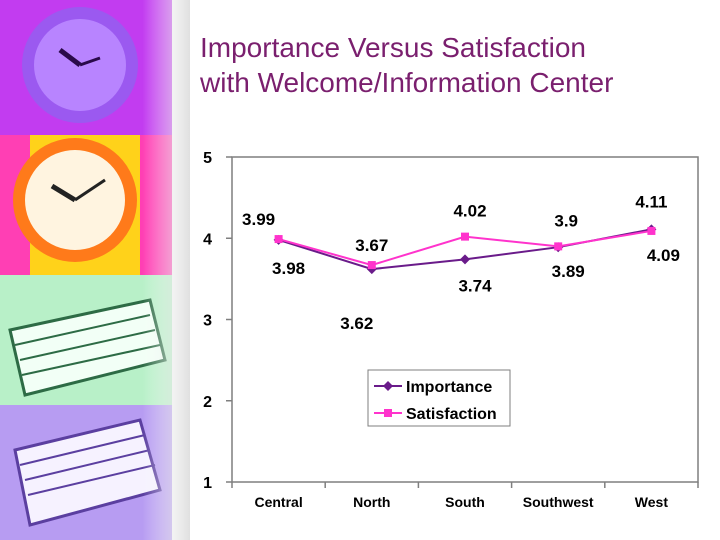  I want to click on x-category-label: Central, so click(278, 502).